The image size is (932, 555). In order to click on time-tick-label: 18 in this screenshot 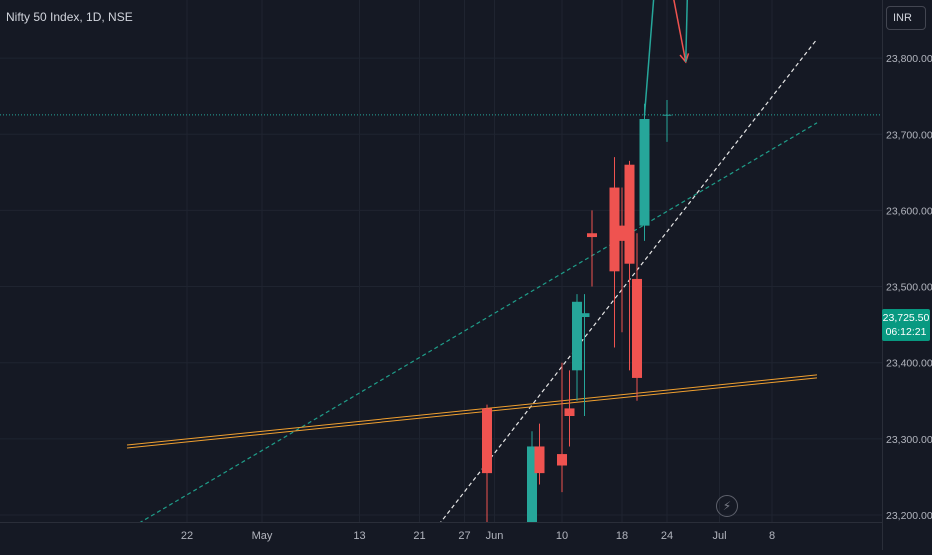, I will do `click(622, 536)`.